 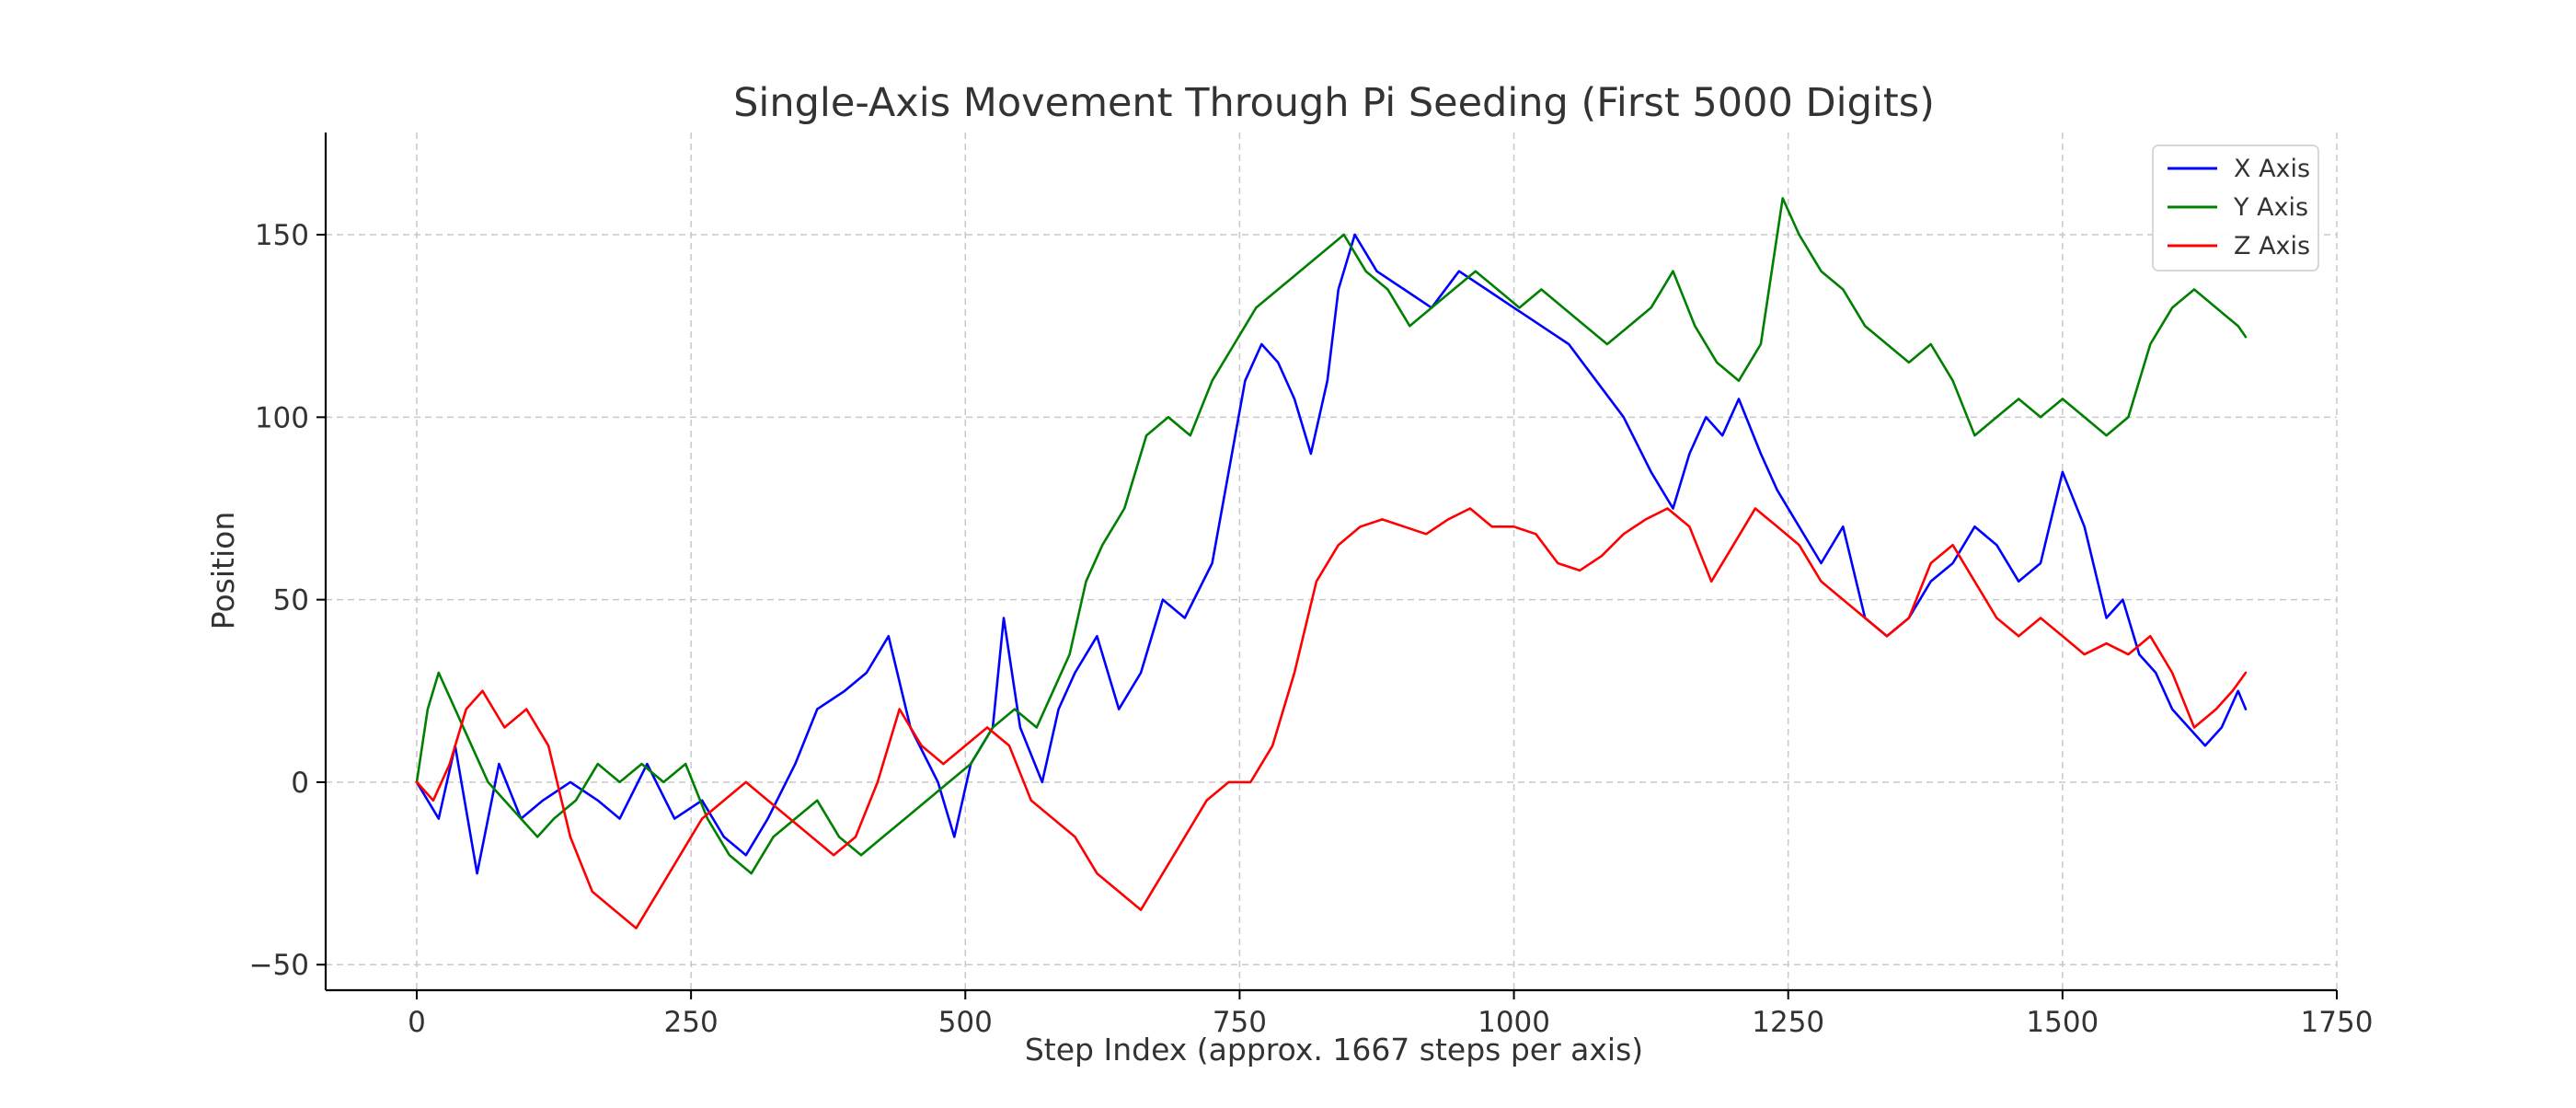 What do you see at coordinates (2337, 1022) in the screenshot?
I see `x-tick-label: 1750` at bounding box center [2337, 1022].